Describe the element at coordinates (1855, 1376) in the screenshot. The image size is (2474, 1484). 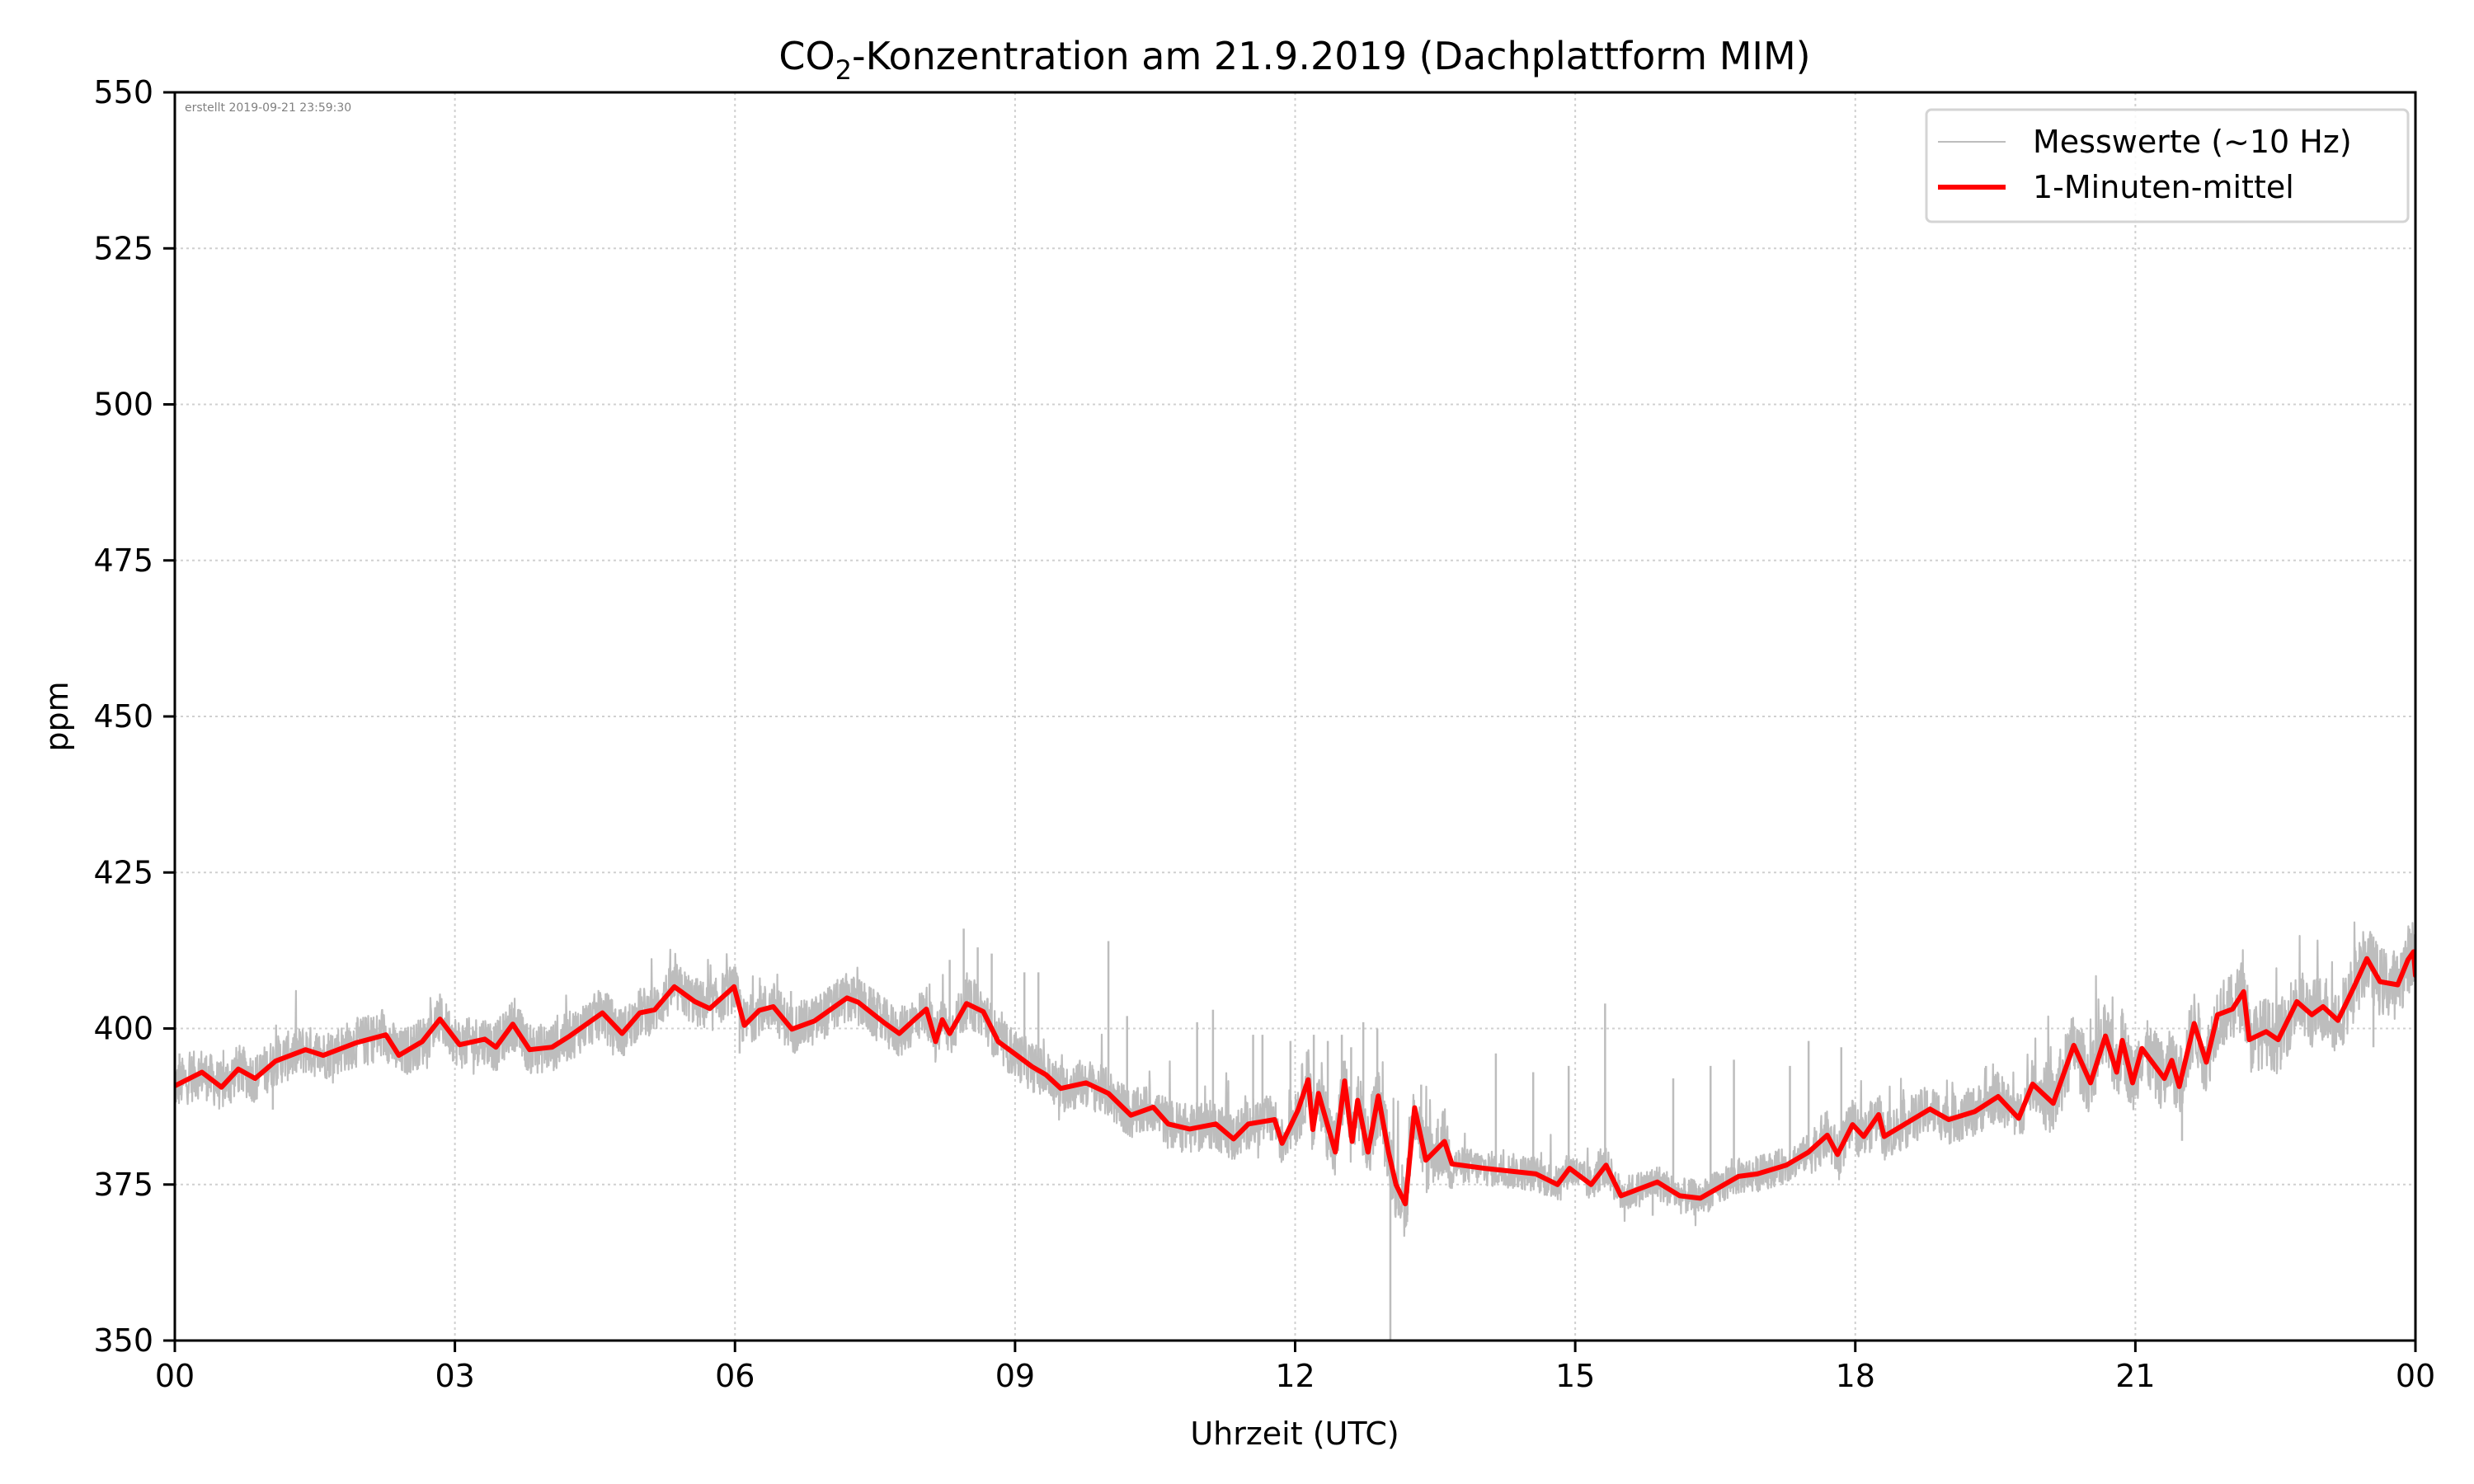
I see `x-tick-label: 18` at that location.